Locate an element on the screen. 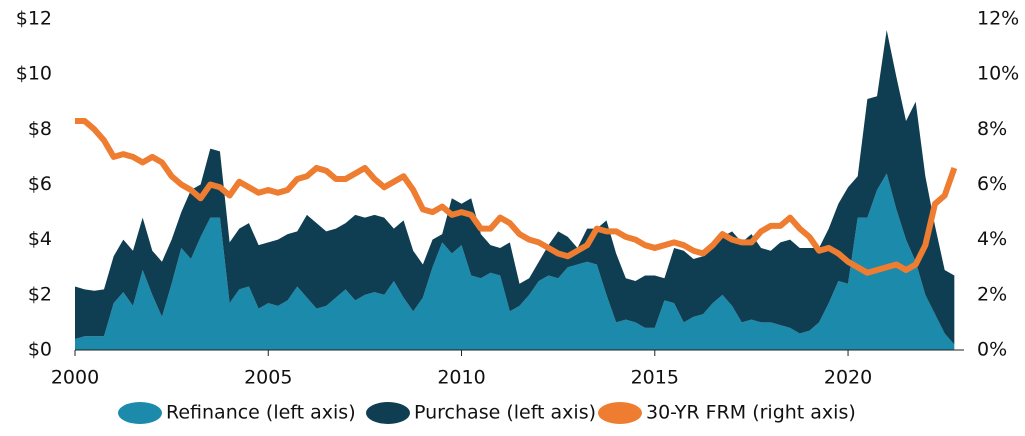  y2-tick-label: 10% is located at coordinates (998, 74).